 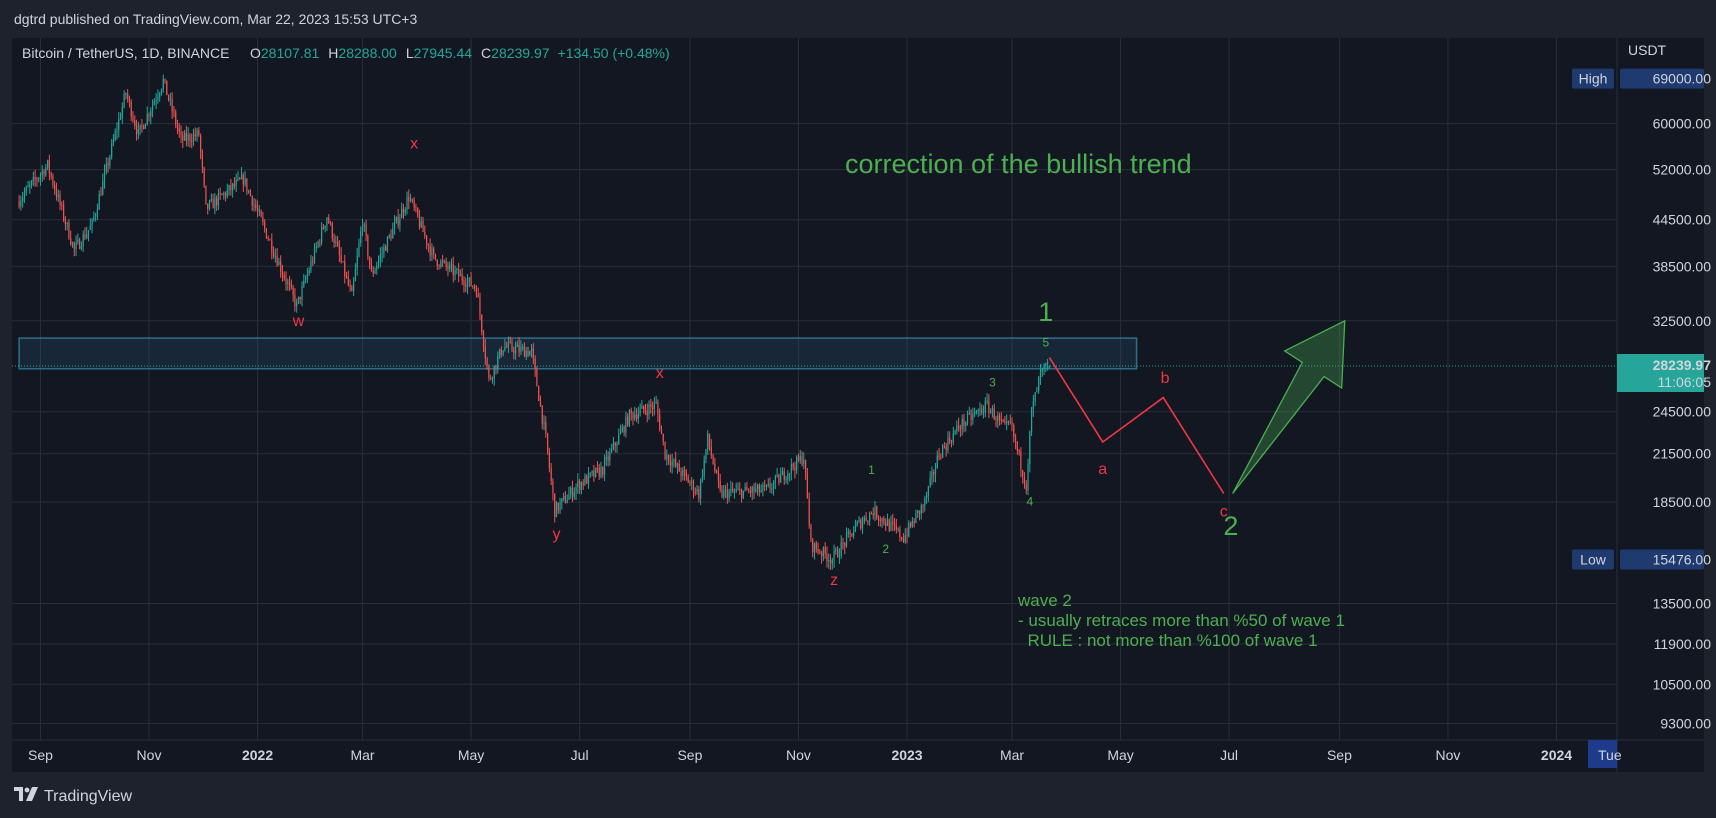 What do you see at coordinates (1662, 559) in the screenshot?
I see `low-value-badge` at bounding box center [1662, 559].